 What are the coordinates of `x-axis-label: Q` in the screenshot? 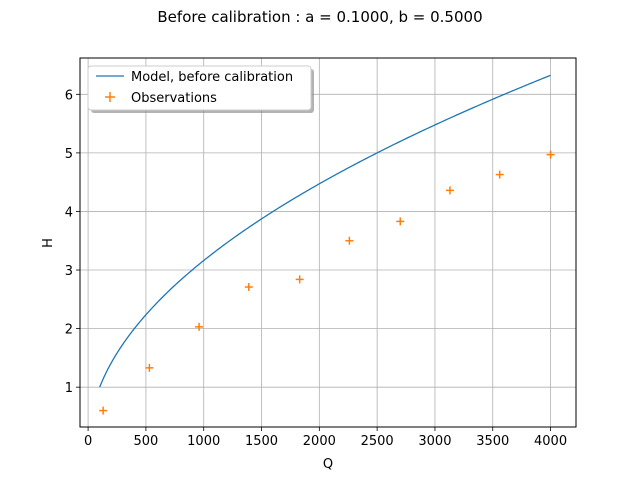 It's located at (328, 464).